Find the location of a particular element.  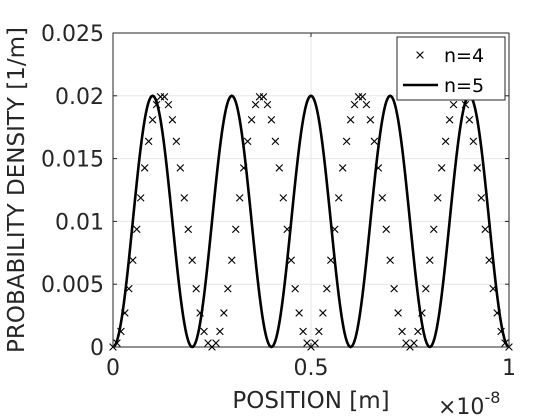

y-tick-label: 0.025 is located at coordinates (72, 34).